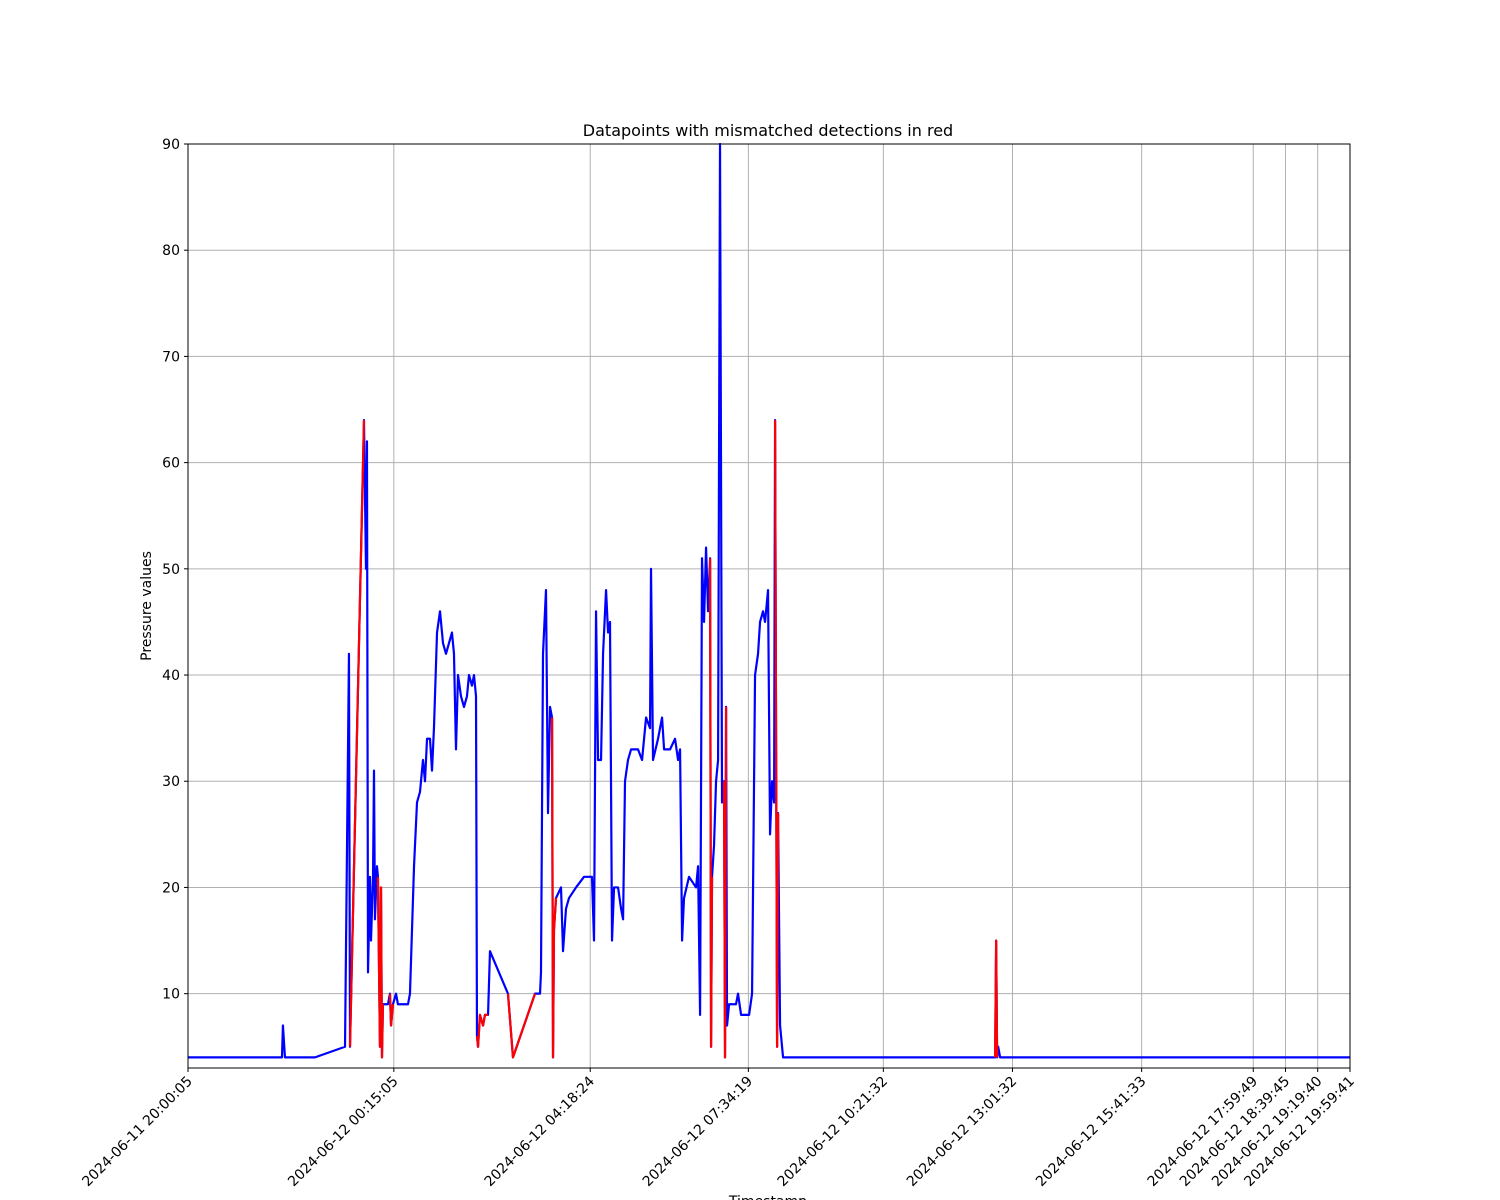  Describe the element at coordinates (833, 1132) in the screenshot. I see `x-tick-label: 2024-06-12 10:21:32` at that location.